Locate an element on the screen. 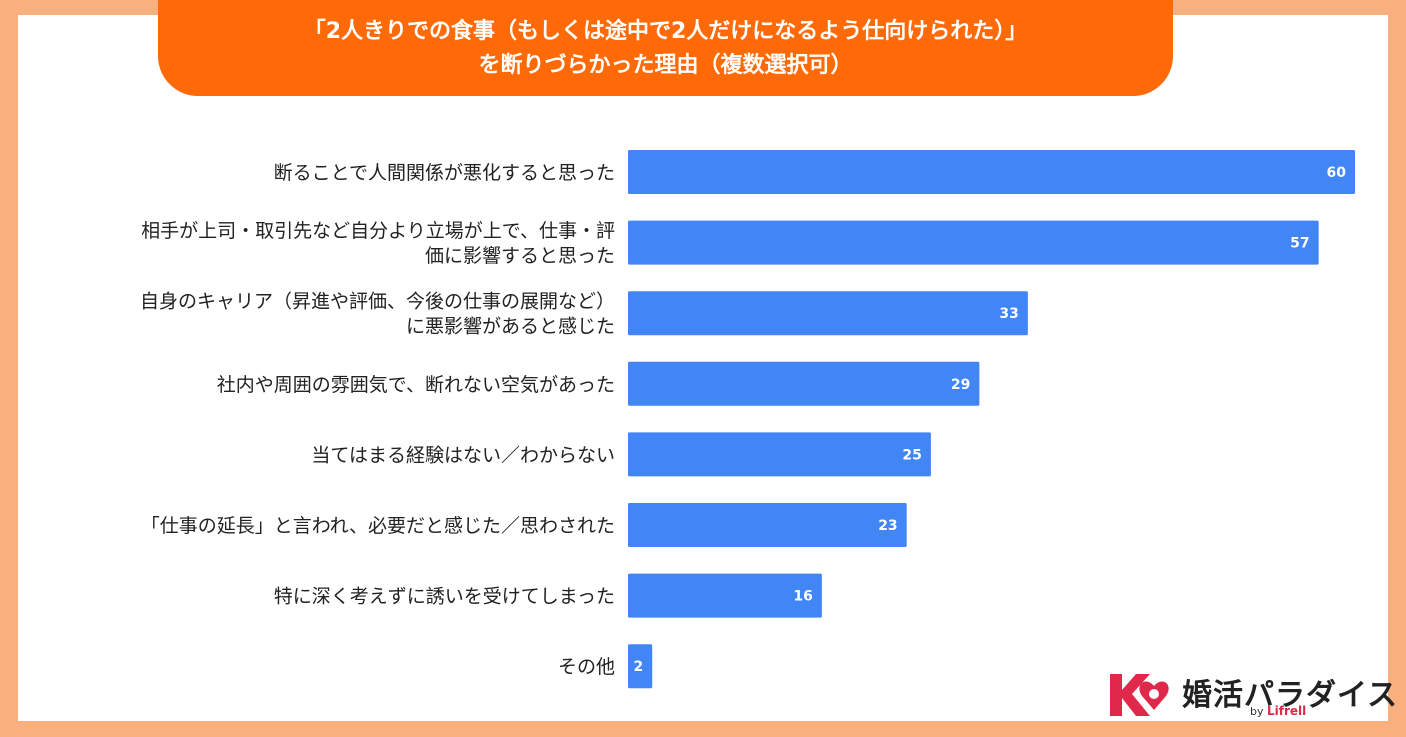  category-label-1-line-0: 相手が上司・取引先など自分より立場が上で、仕事・評 is located at coordinates (378, 231).